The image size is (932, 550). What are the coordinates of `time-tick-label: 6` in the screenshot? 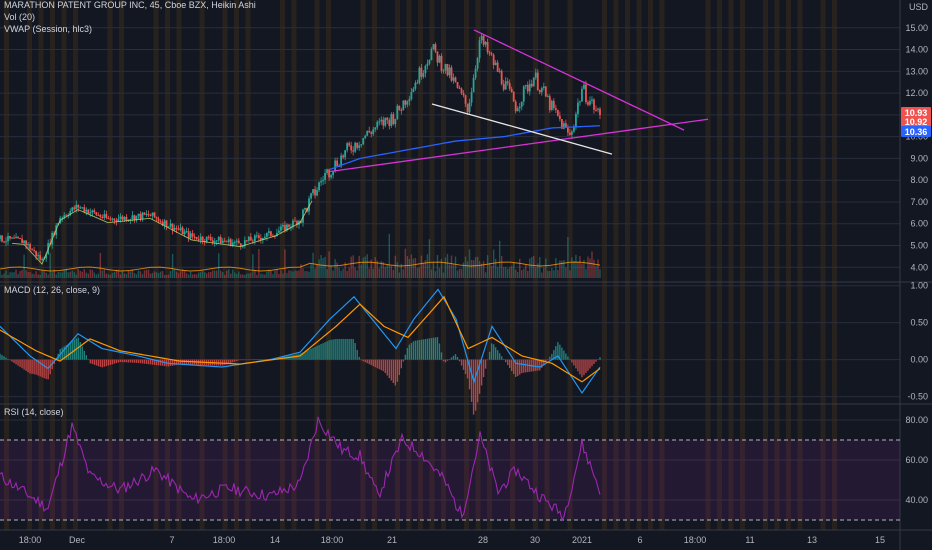 It's located at (639, 540).